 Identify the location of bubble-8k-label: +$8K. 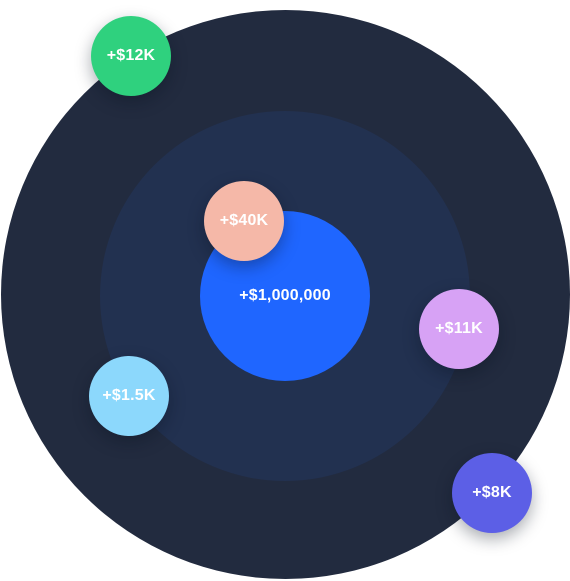
(492, 492).